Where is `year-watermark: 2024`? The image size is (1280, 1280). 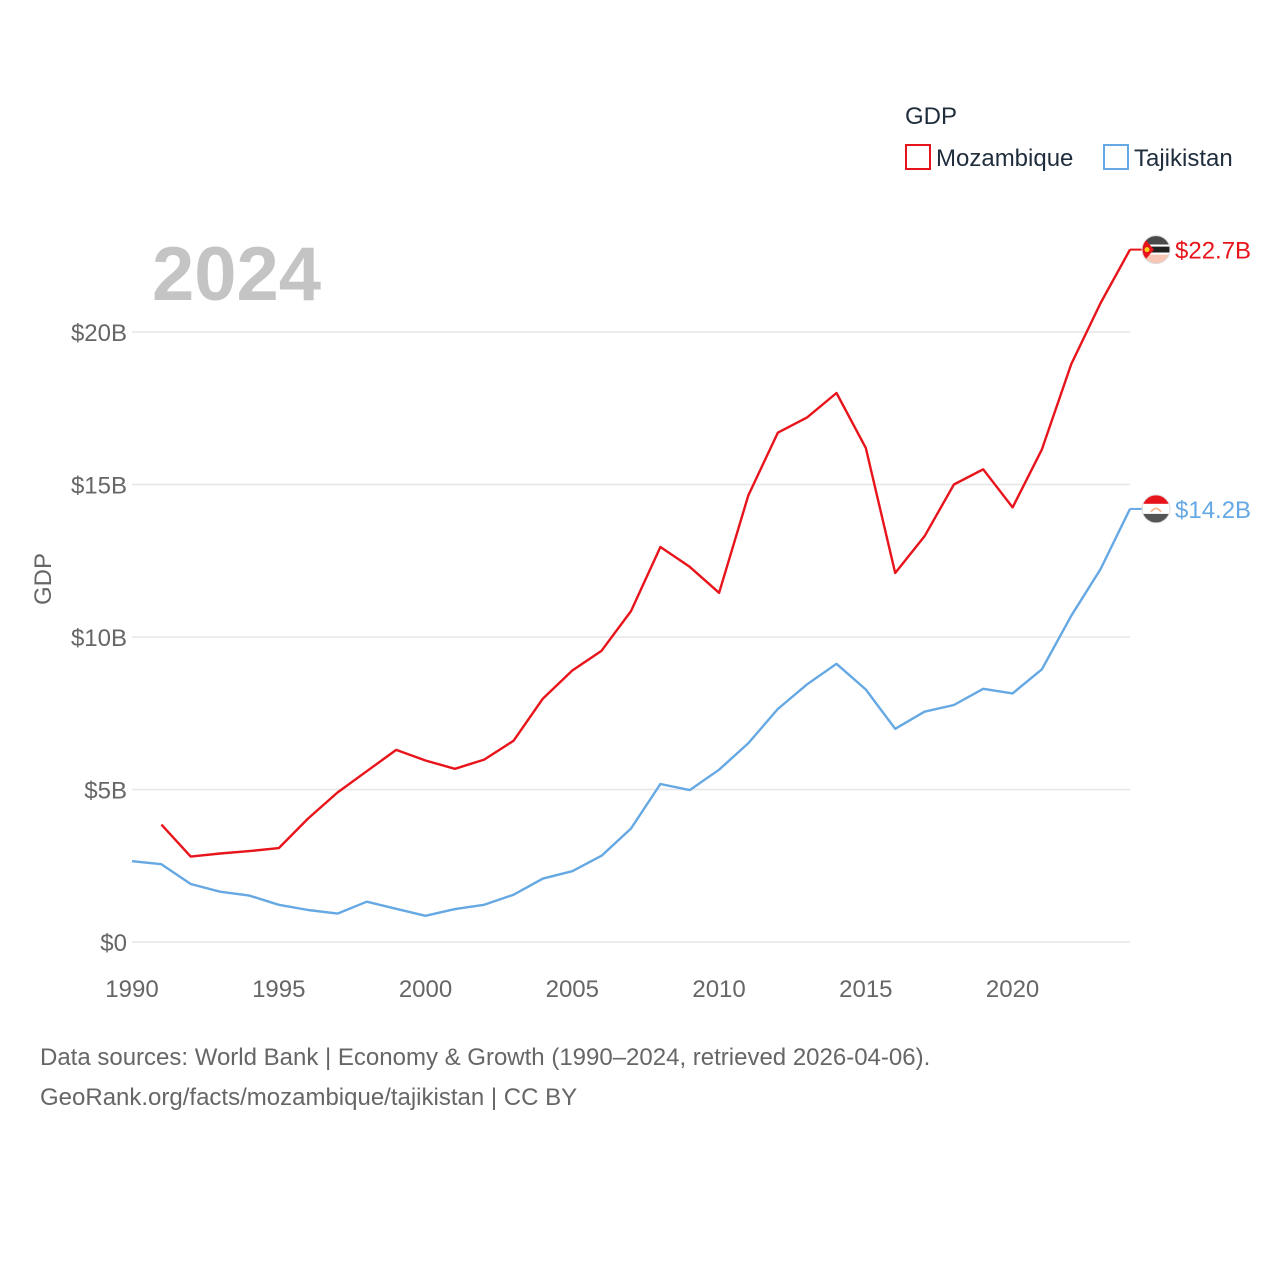 year-watermark: 2024 is located at coordinates (236, 274).